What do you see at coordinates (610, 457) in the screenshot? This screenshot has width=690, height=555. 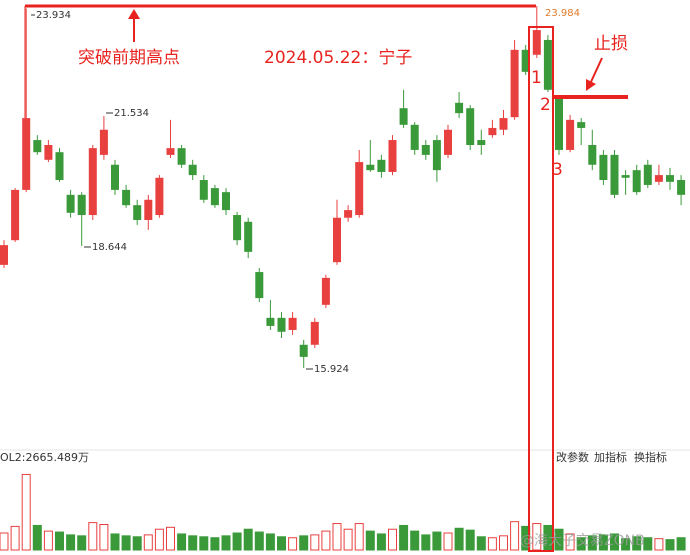 I see `control: 加指标` at bounding box center [610, 457].